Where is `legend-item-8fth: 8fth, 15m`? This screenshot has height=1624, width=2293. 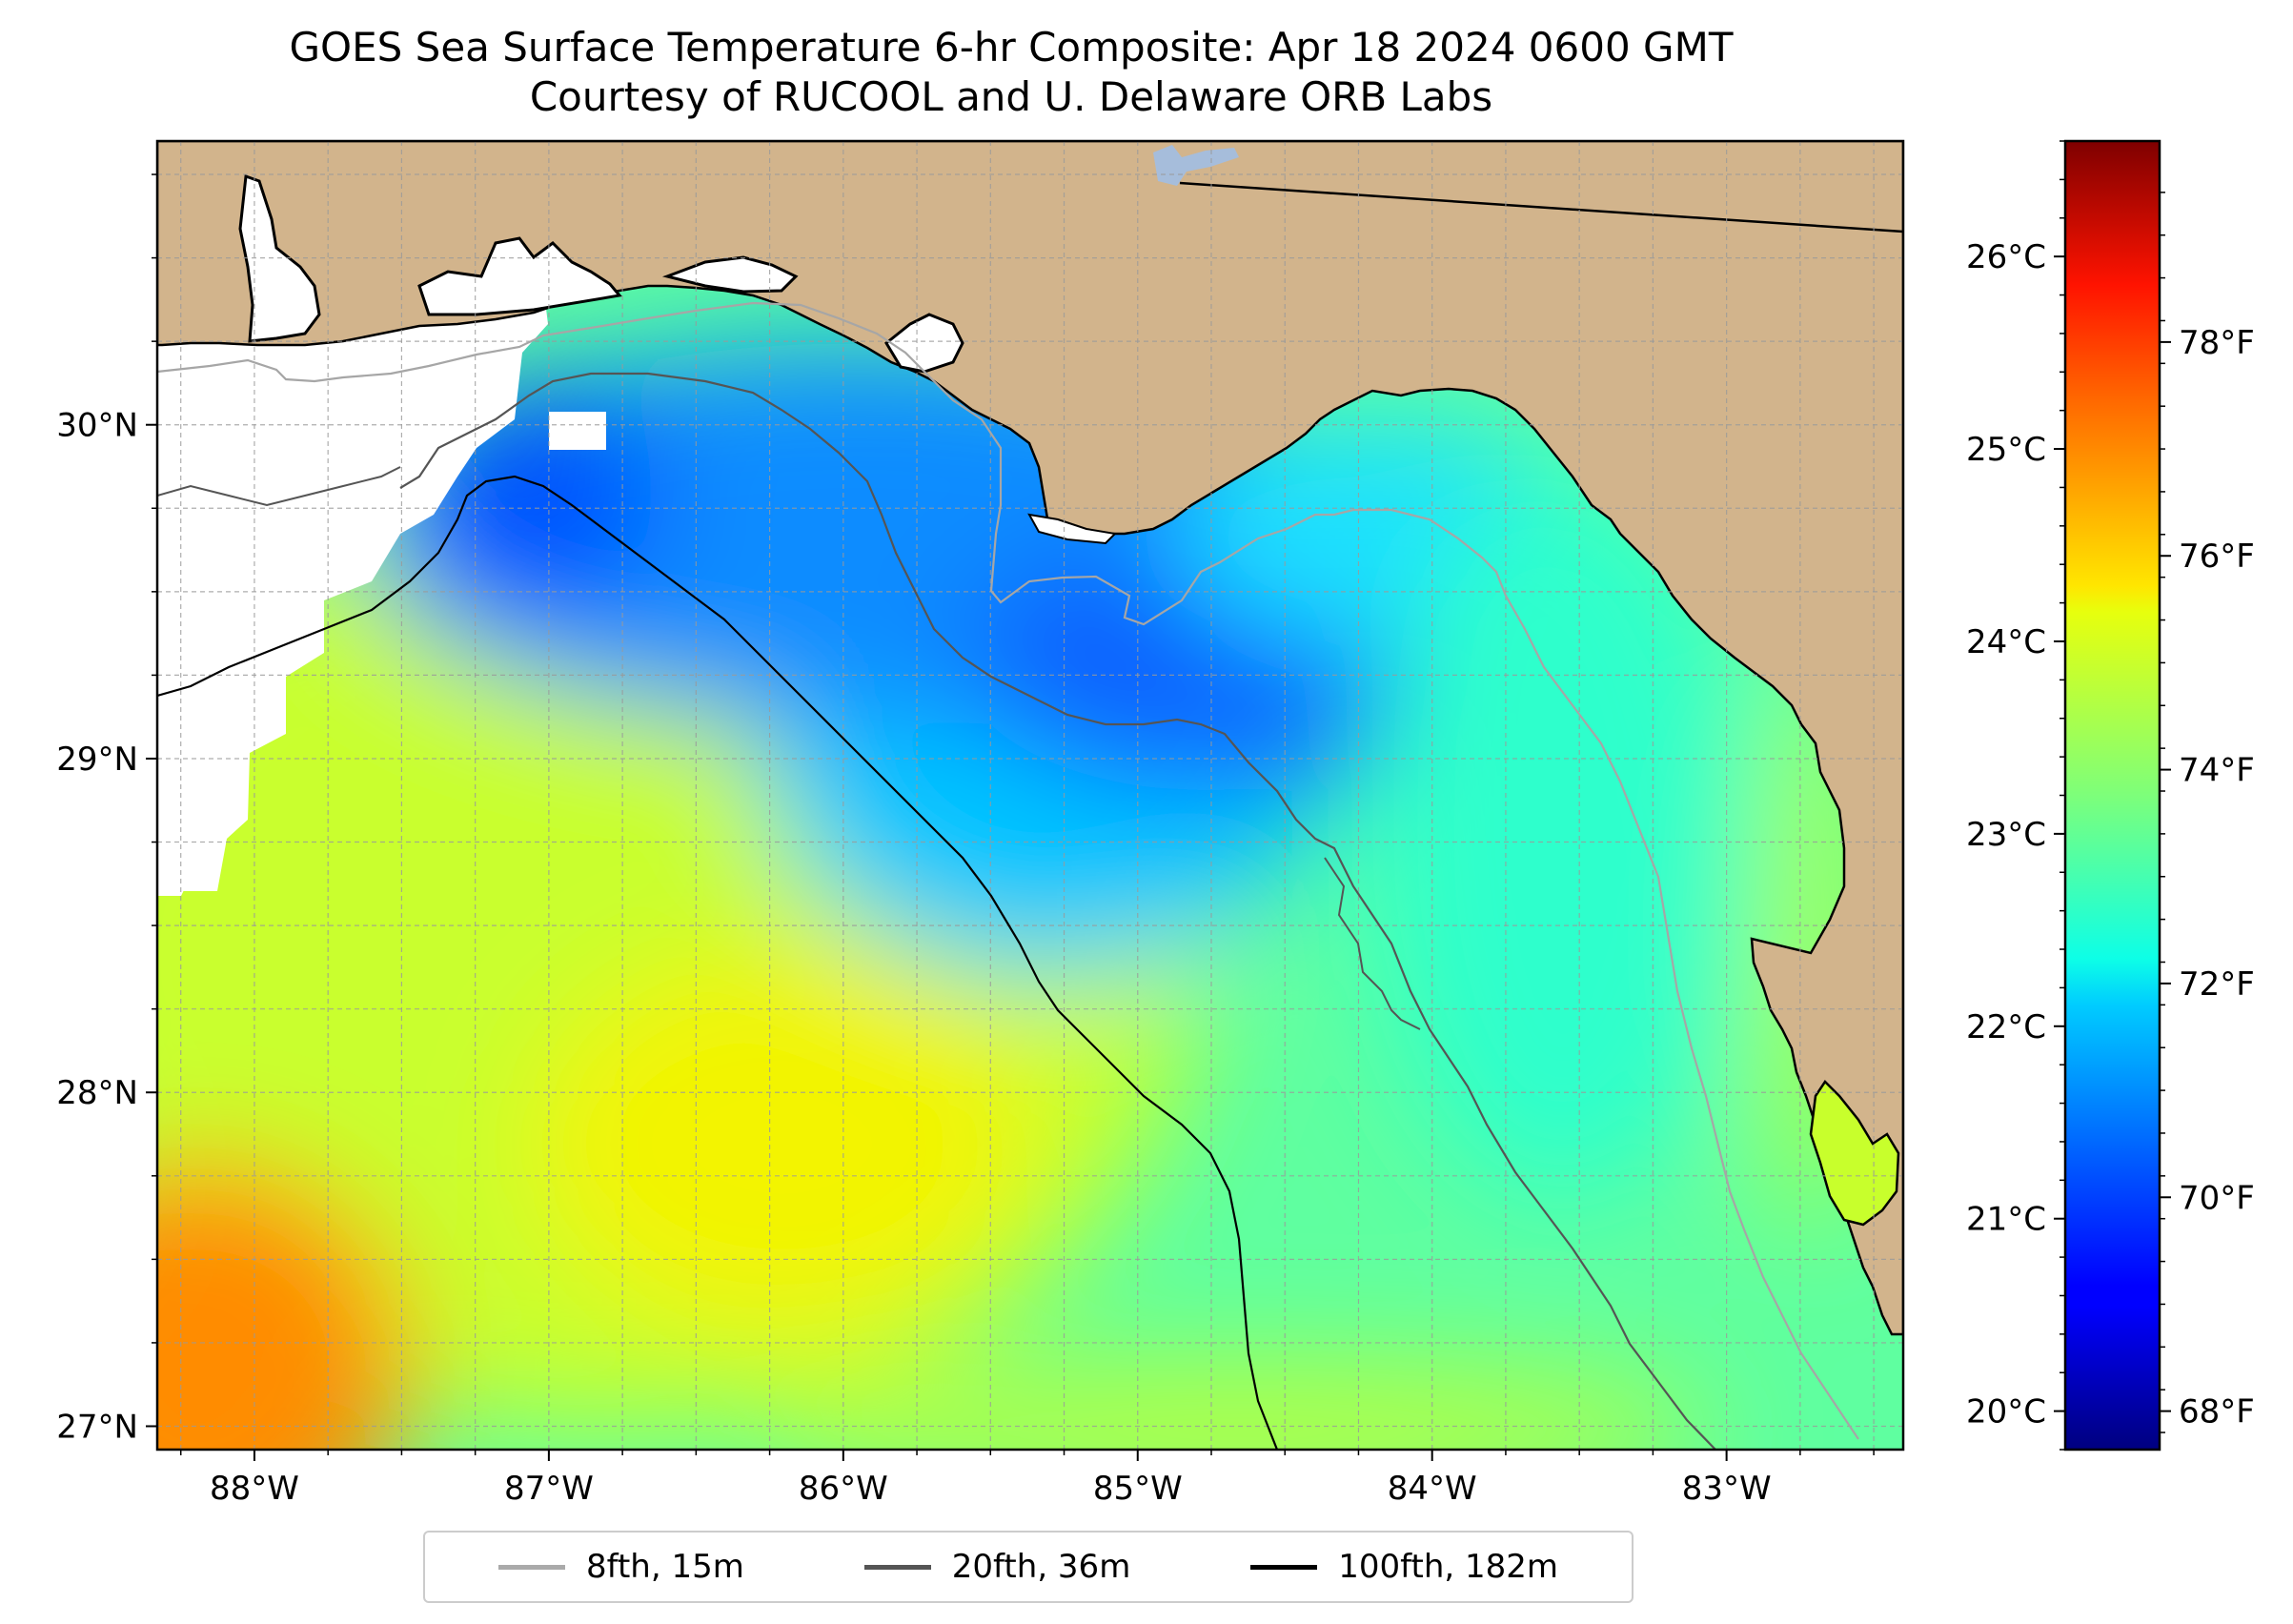 legend-item-8fth: 8fth, 15m is located at coordinates (620, 1567).